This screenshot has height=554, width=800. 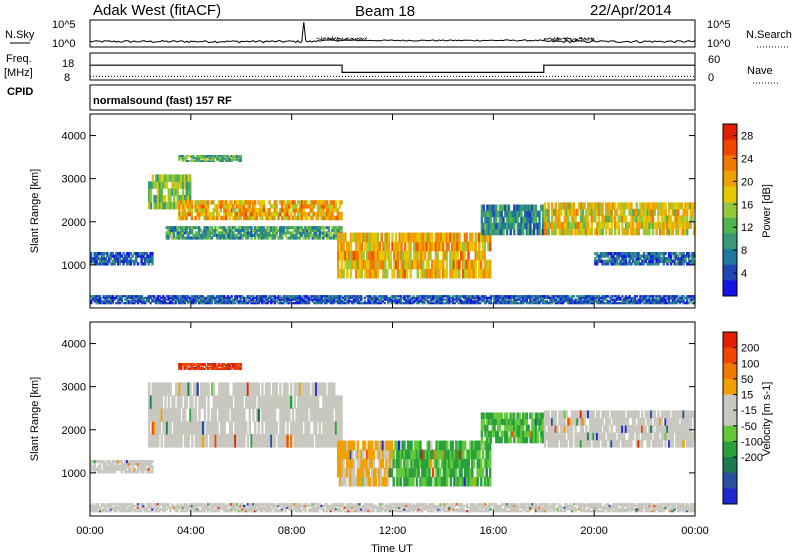 I want to click on power-y-label: Slant Range [km], so click(x=35, y=211).